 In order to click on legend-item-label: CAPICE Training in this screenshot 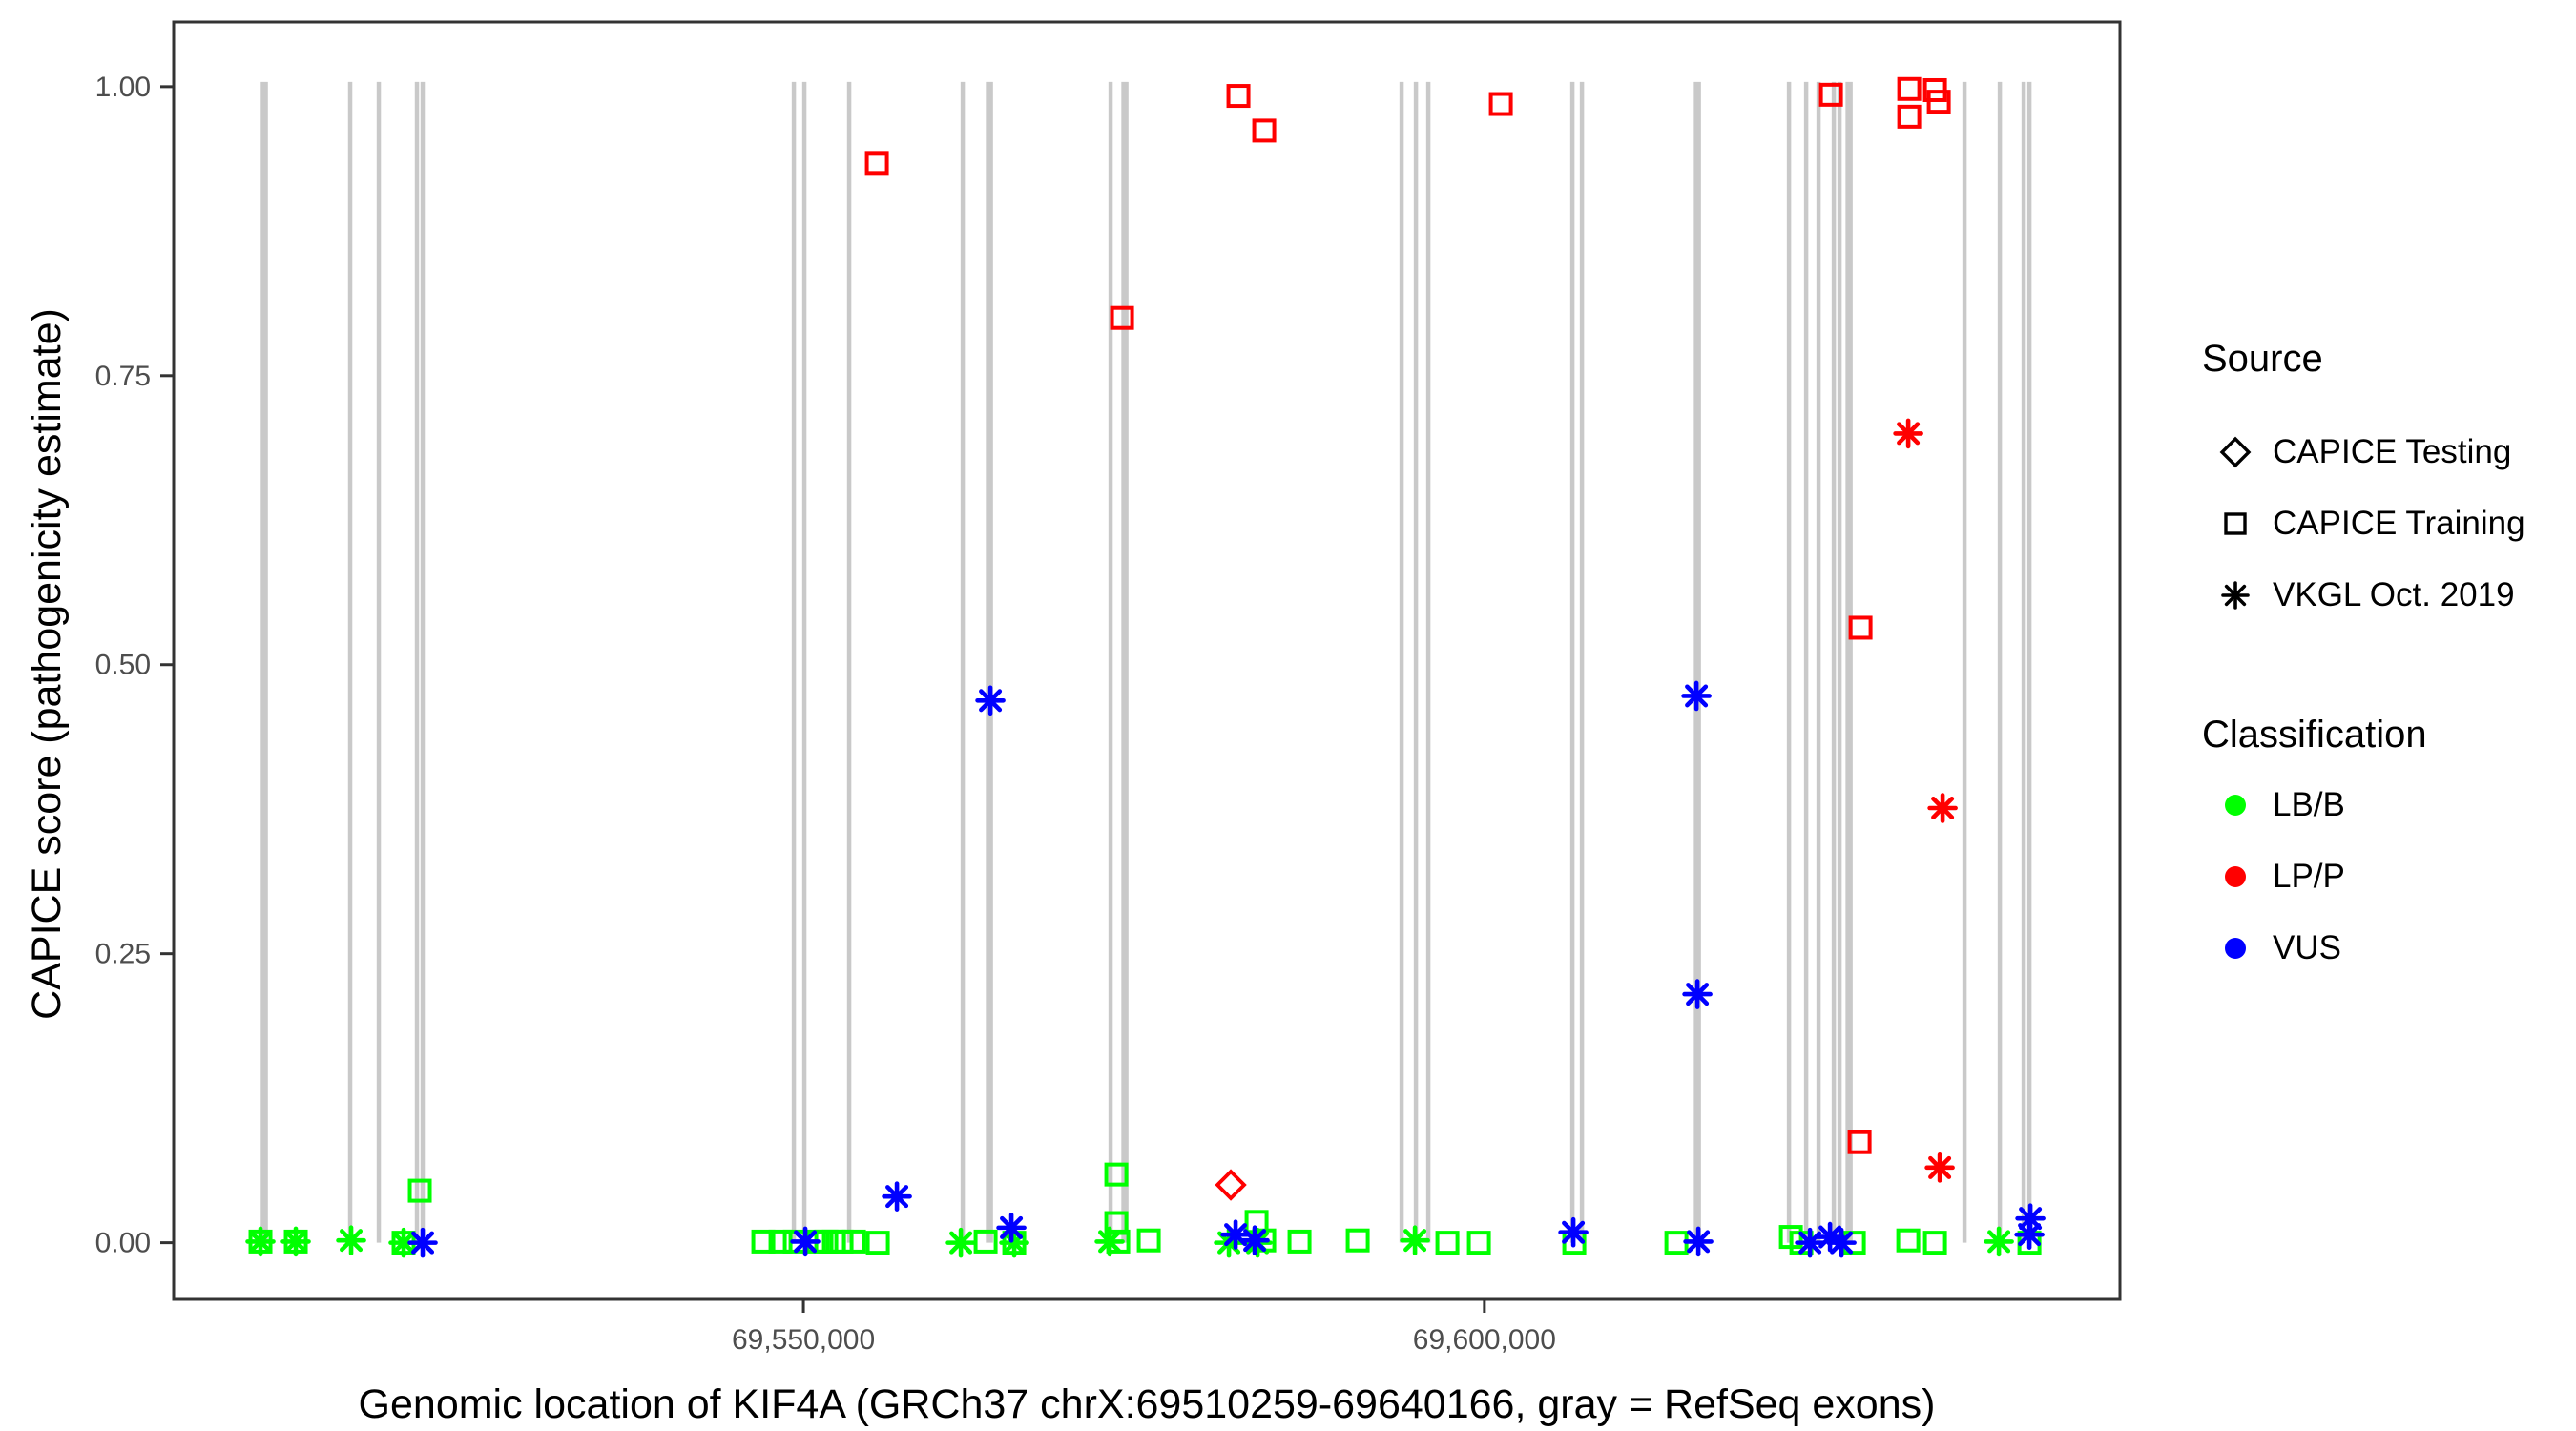, I will do `click(2399, 523)`.